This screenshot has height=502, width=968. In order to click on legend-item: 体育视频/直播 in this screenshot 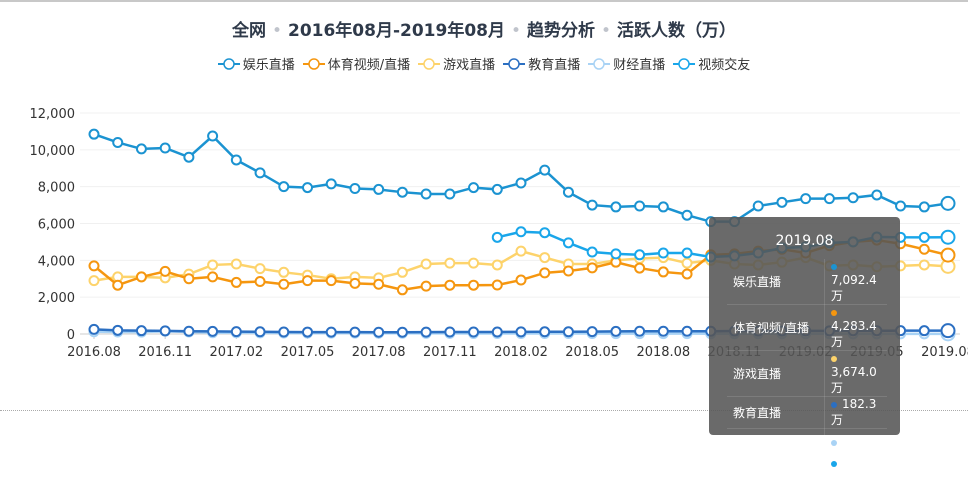, I will do `click(356, 63)`.